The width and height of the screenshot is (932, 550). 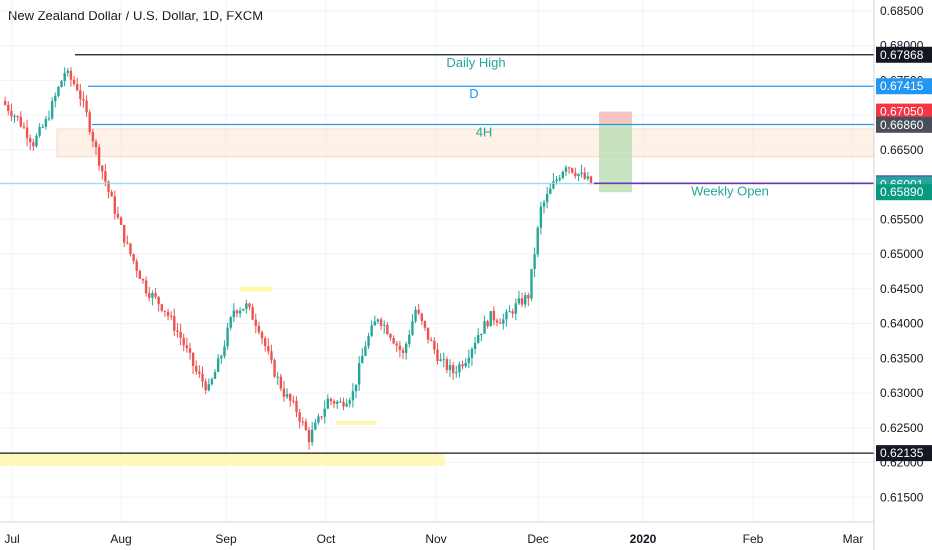 What do you see at coordinates (902, 289) in the screenshot?
I see `price-tick-label: 0.64500` at bounding box center [902, 289].